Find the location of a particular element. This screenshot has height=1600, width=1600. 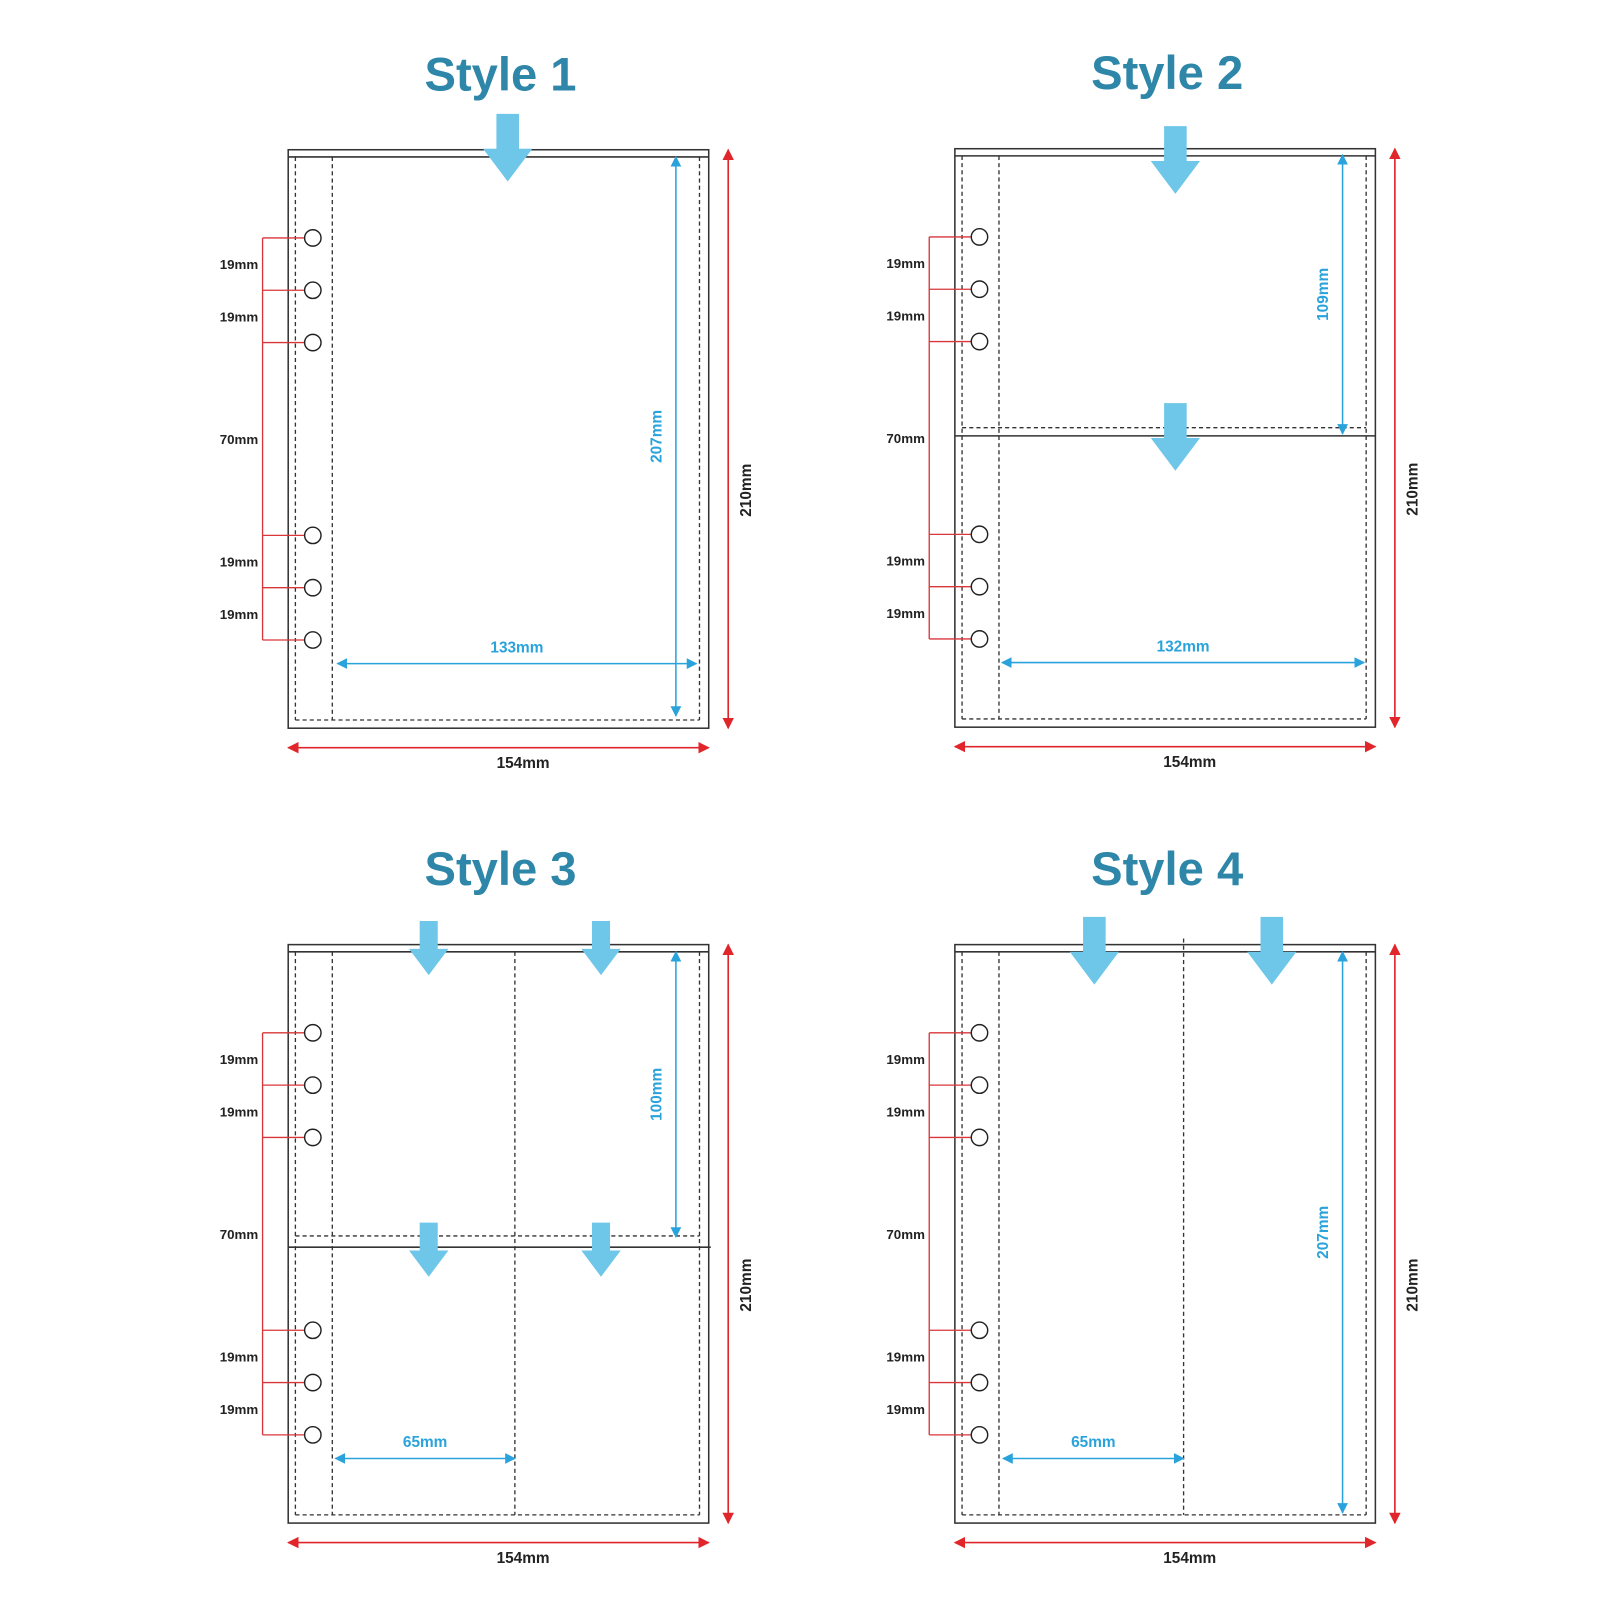

panel-title: Style 4 is located at coordinates (1167, 868).